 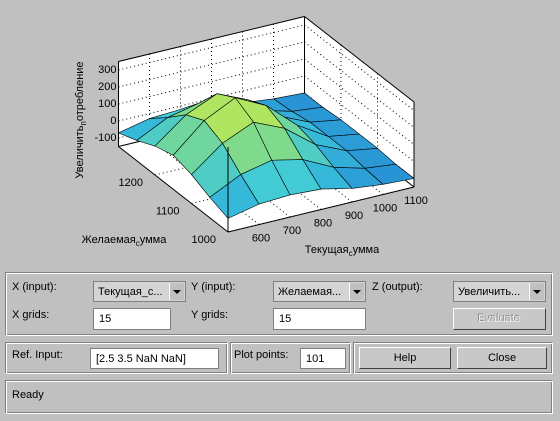 I want to click on z-axis-label: Увеличитьпотребление, so click(x=81, y=119).